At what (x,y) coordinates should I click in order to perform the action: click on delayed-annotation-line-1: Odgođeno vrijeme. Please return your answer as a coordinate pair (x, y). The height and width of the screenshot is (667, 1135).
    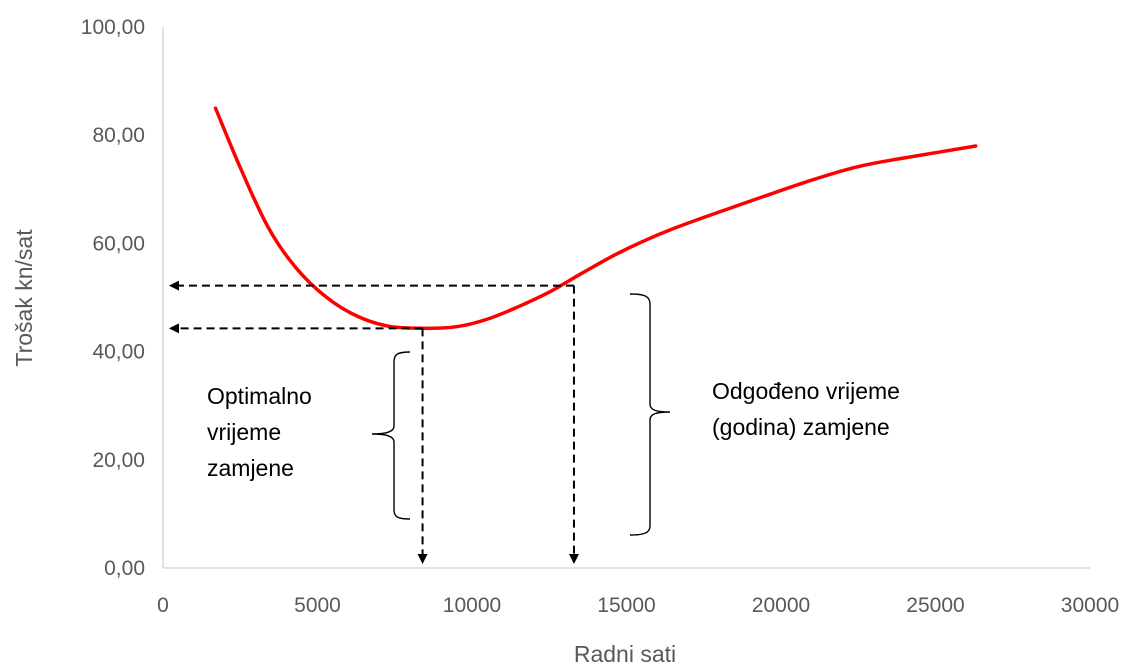
    Looking at the image, I should click on (806, 391).